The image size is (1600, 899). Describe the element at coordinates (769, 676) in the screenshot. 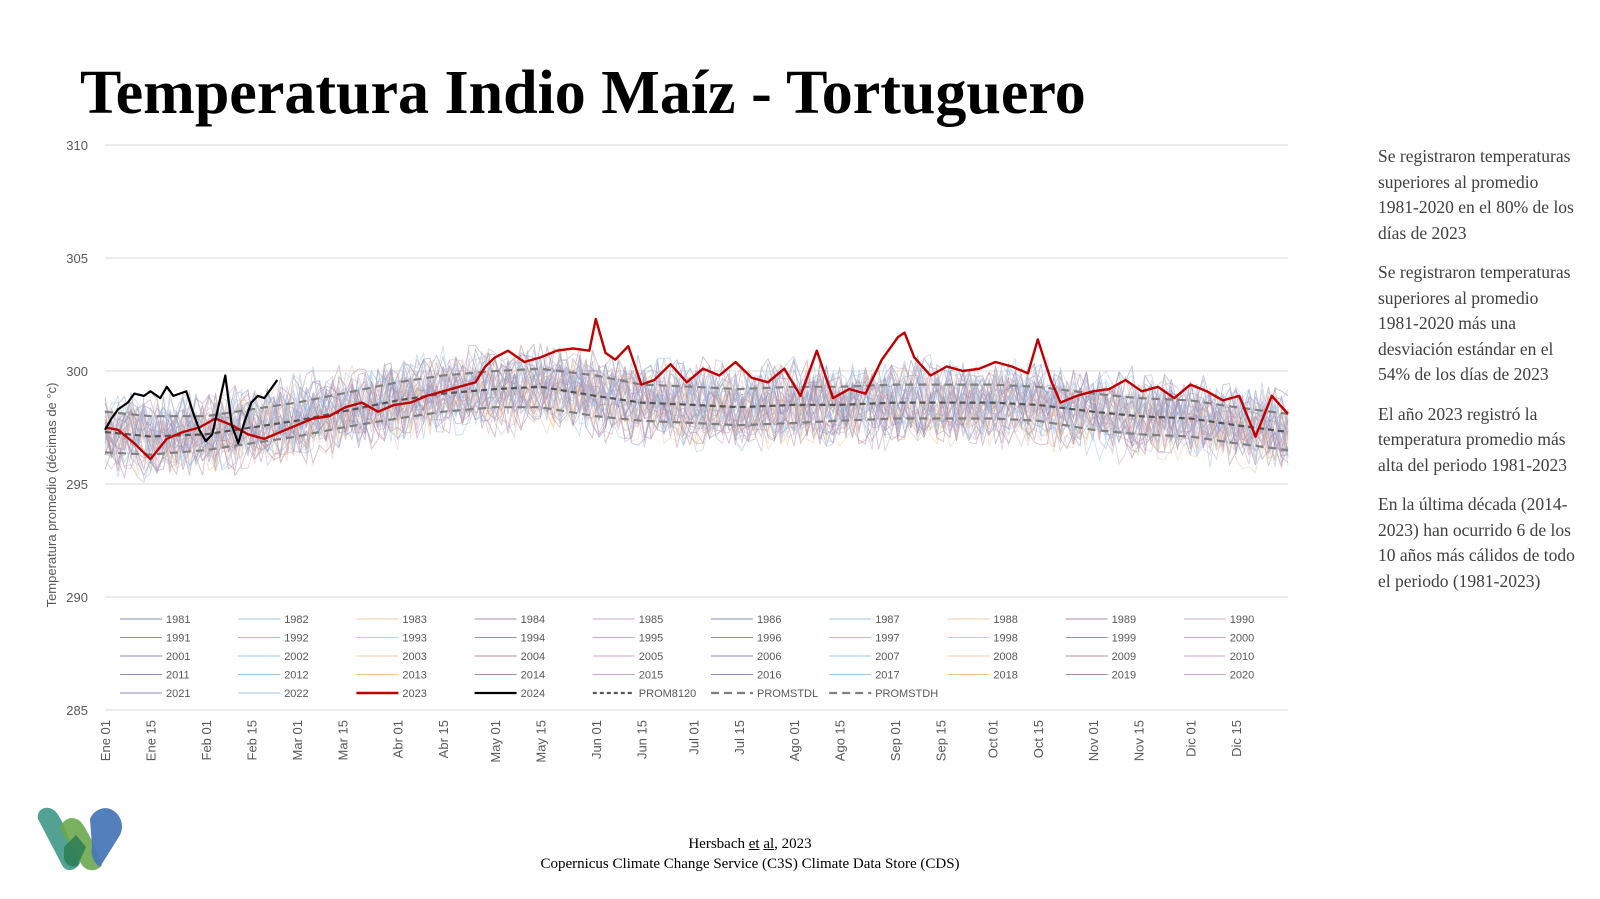

I see `legend-label: 2016` at that location.